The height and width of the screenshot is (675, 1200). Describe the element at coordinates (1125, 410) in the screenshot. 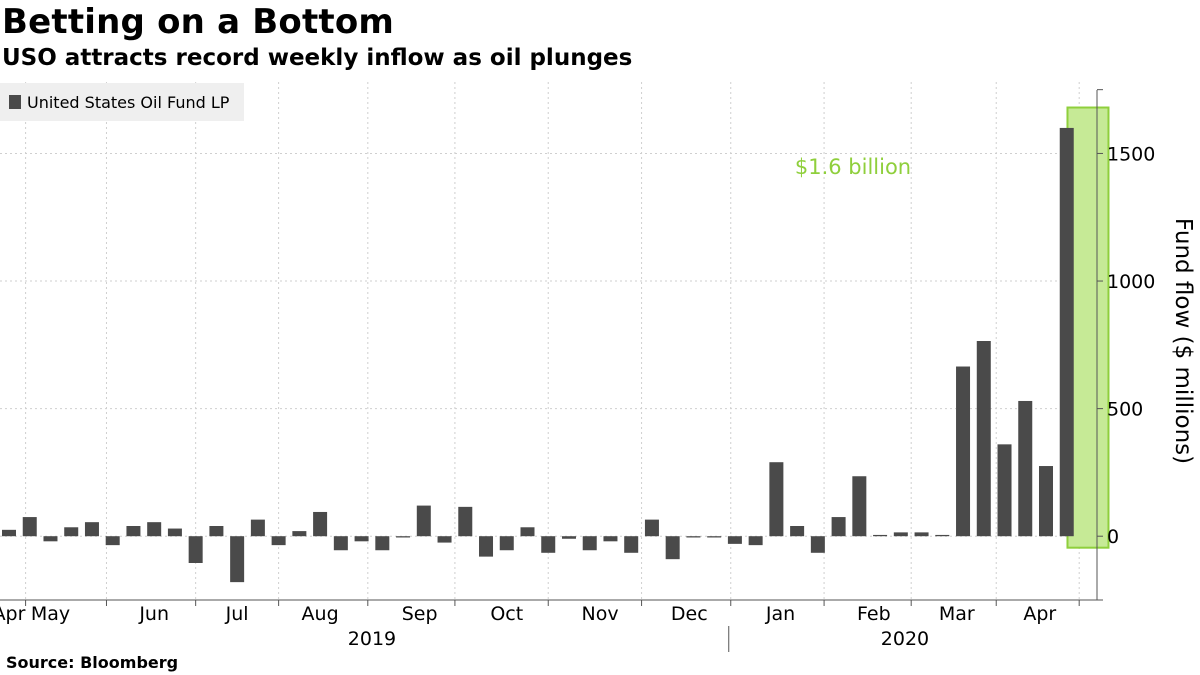

I see `y-tick-label: 500` at that location.